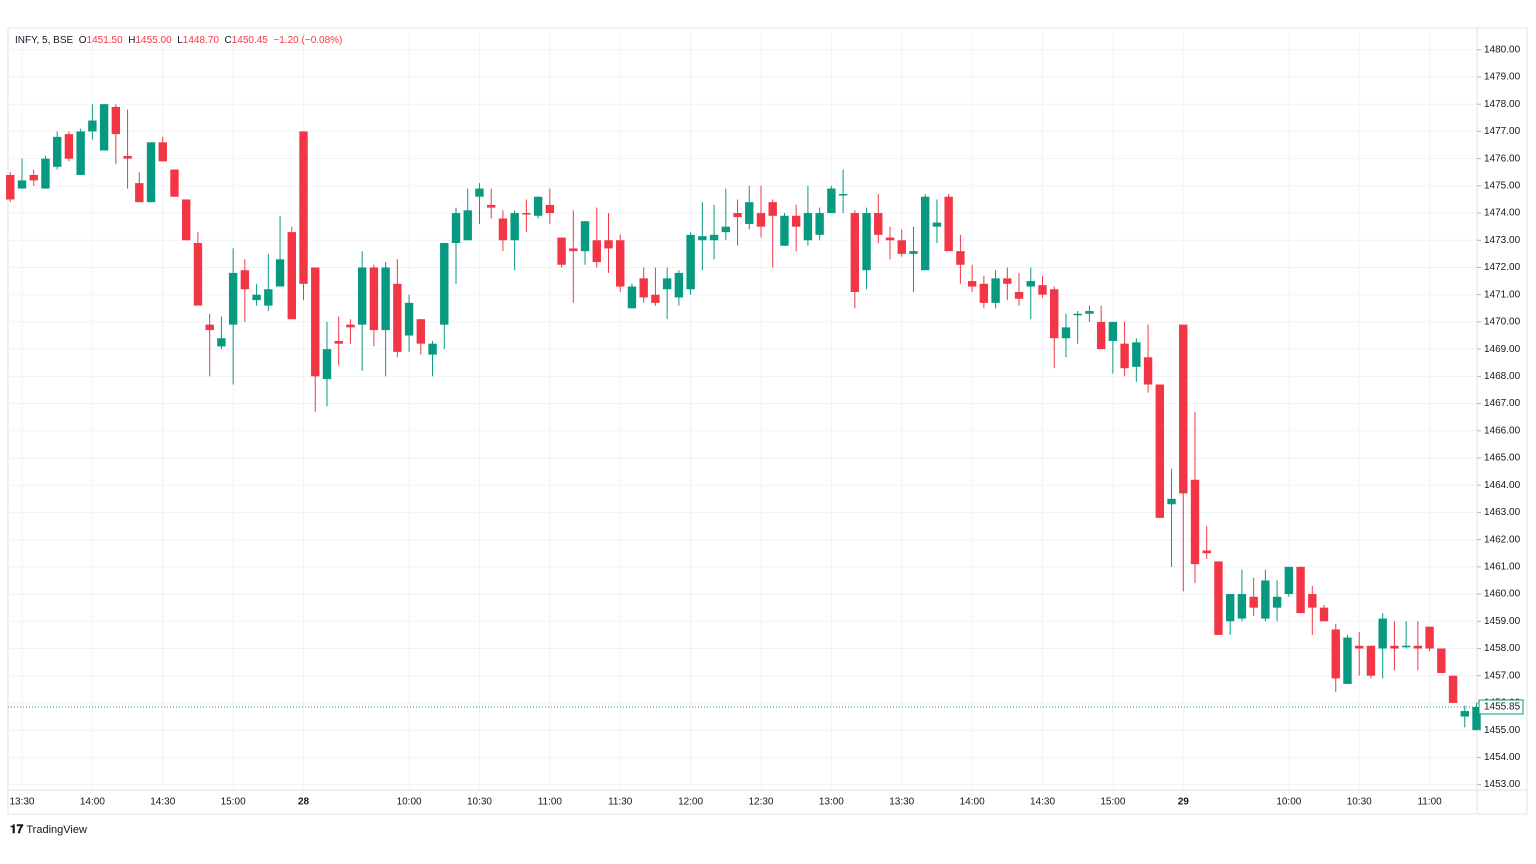 The height and width of the screenshot is (864, 1536). What do you see at coordinates (180, 40) in the screenshot?
I see `l-label: L` at bounding box center [180, 40].